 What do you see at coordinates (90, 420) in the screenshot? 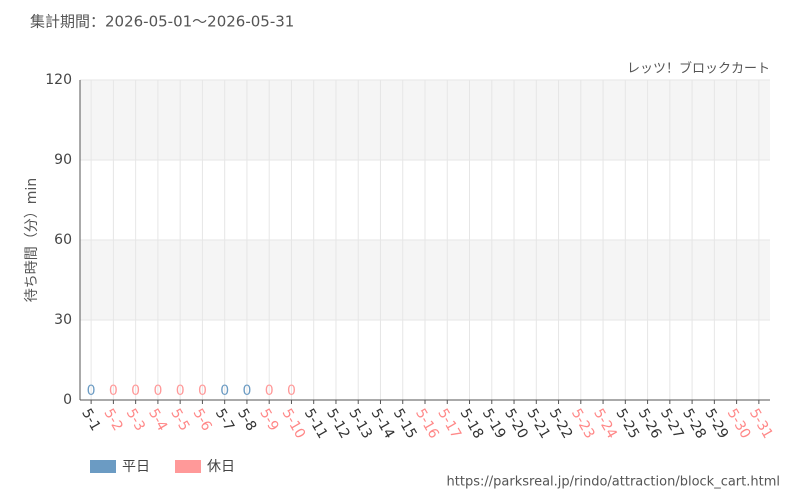
I see `x-tick-label: 5-1` at bounding box center [90, 420].